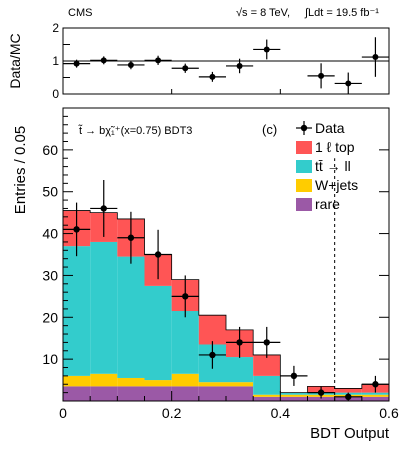 The height and width of the screenshot is (459, 407). What do you see at coordinates (50, 359) in the screenshot?
I see `main-y-tick-label: 10` at bounding box center [50, 359].